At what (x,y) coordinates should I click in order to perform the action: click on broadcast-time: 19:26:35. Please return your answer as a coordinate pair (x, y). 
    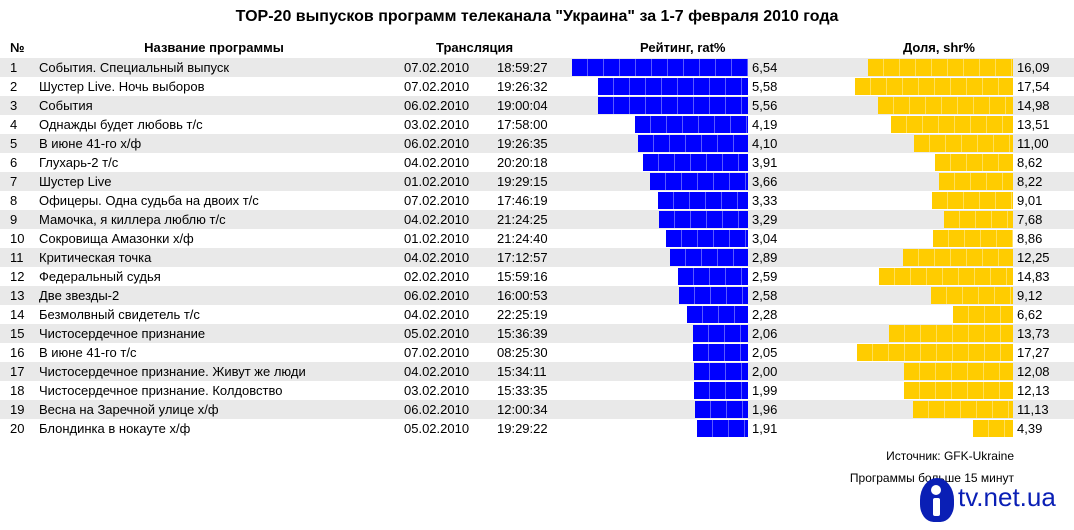
    Looking at the image, I should click on (522, 143).